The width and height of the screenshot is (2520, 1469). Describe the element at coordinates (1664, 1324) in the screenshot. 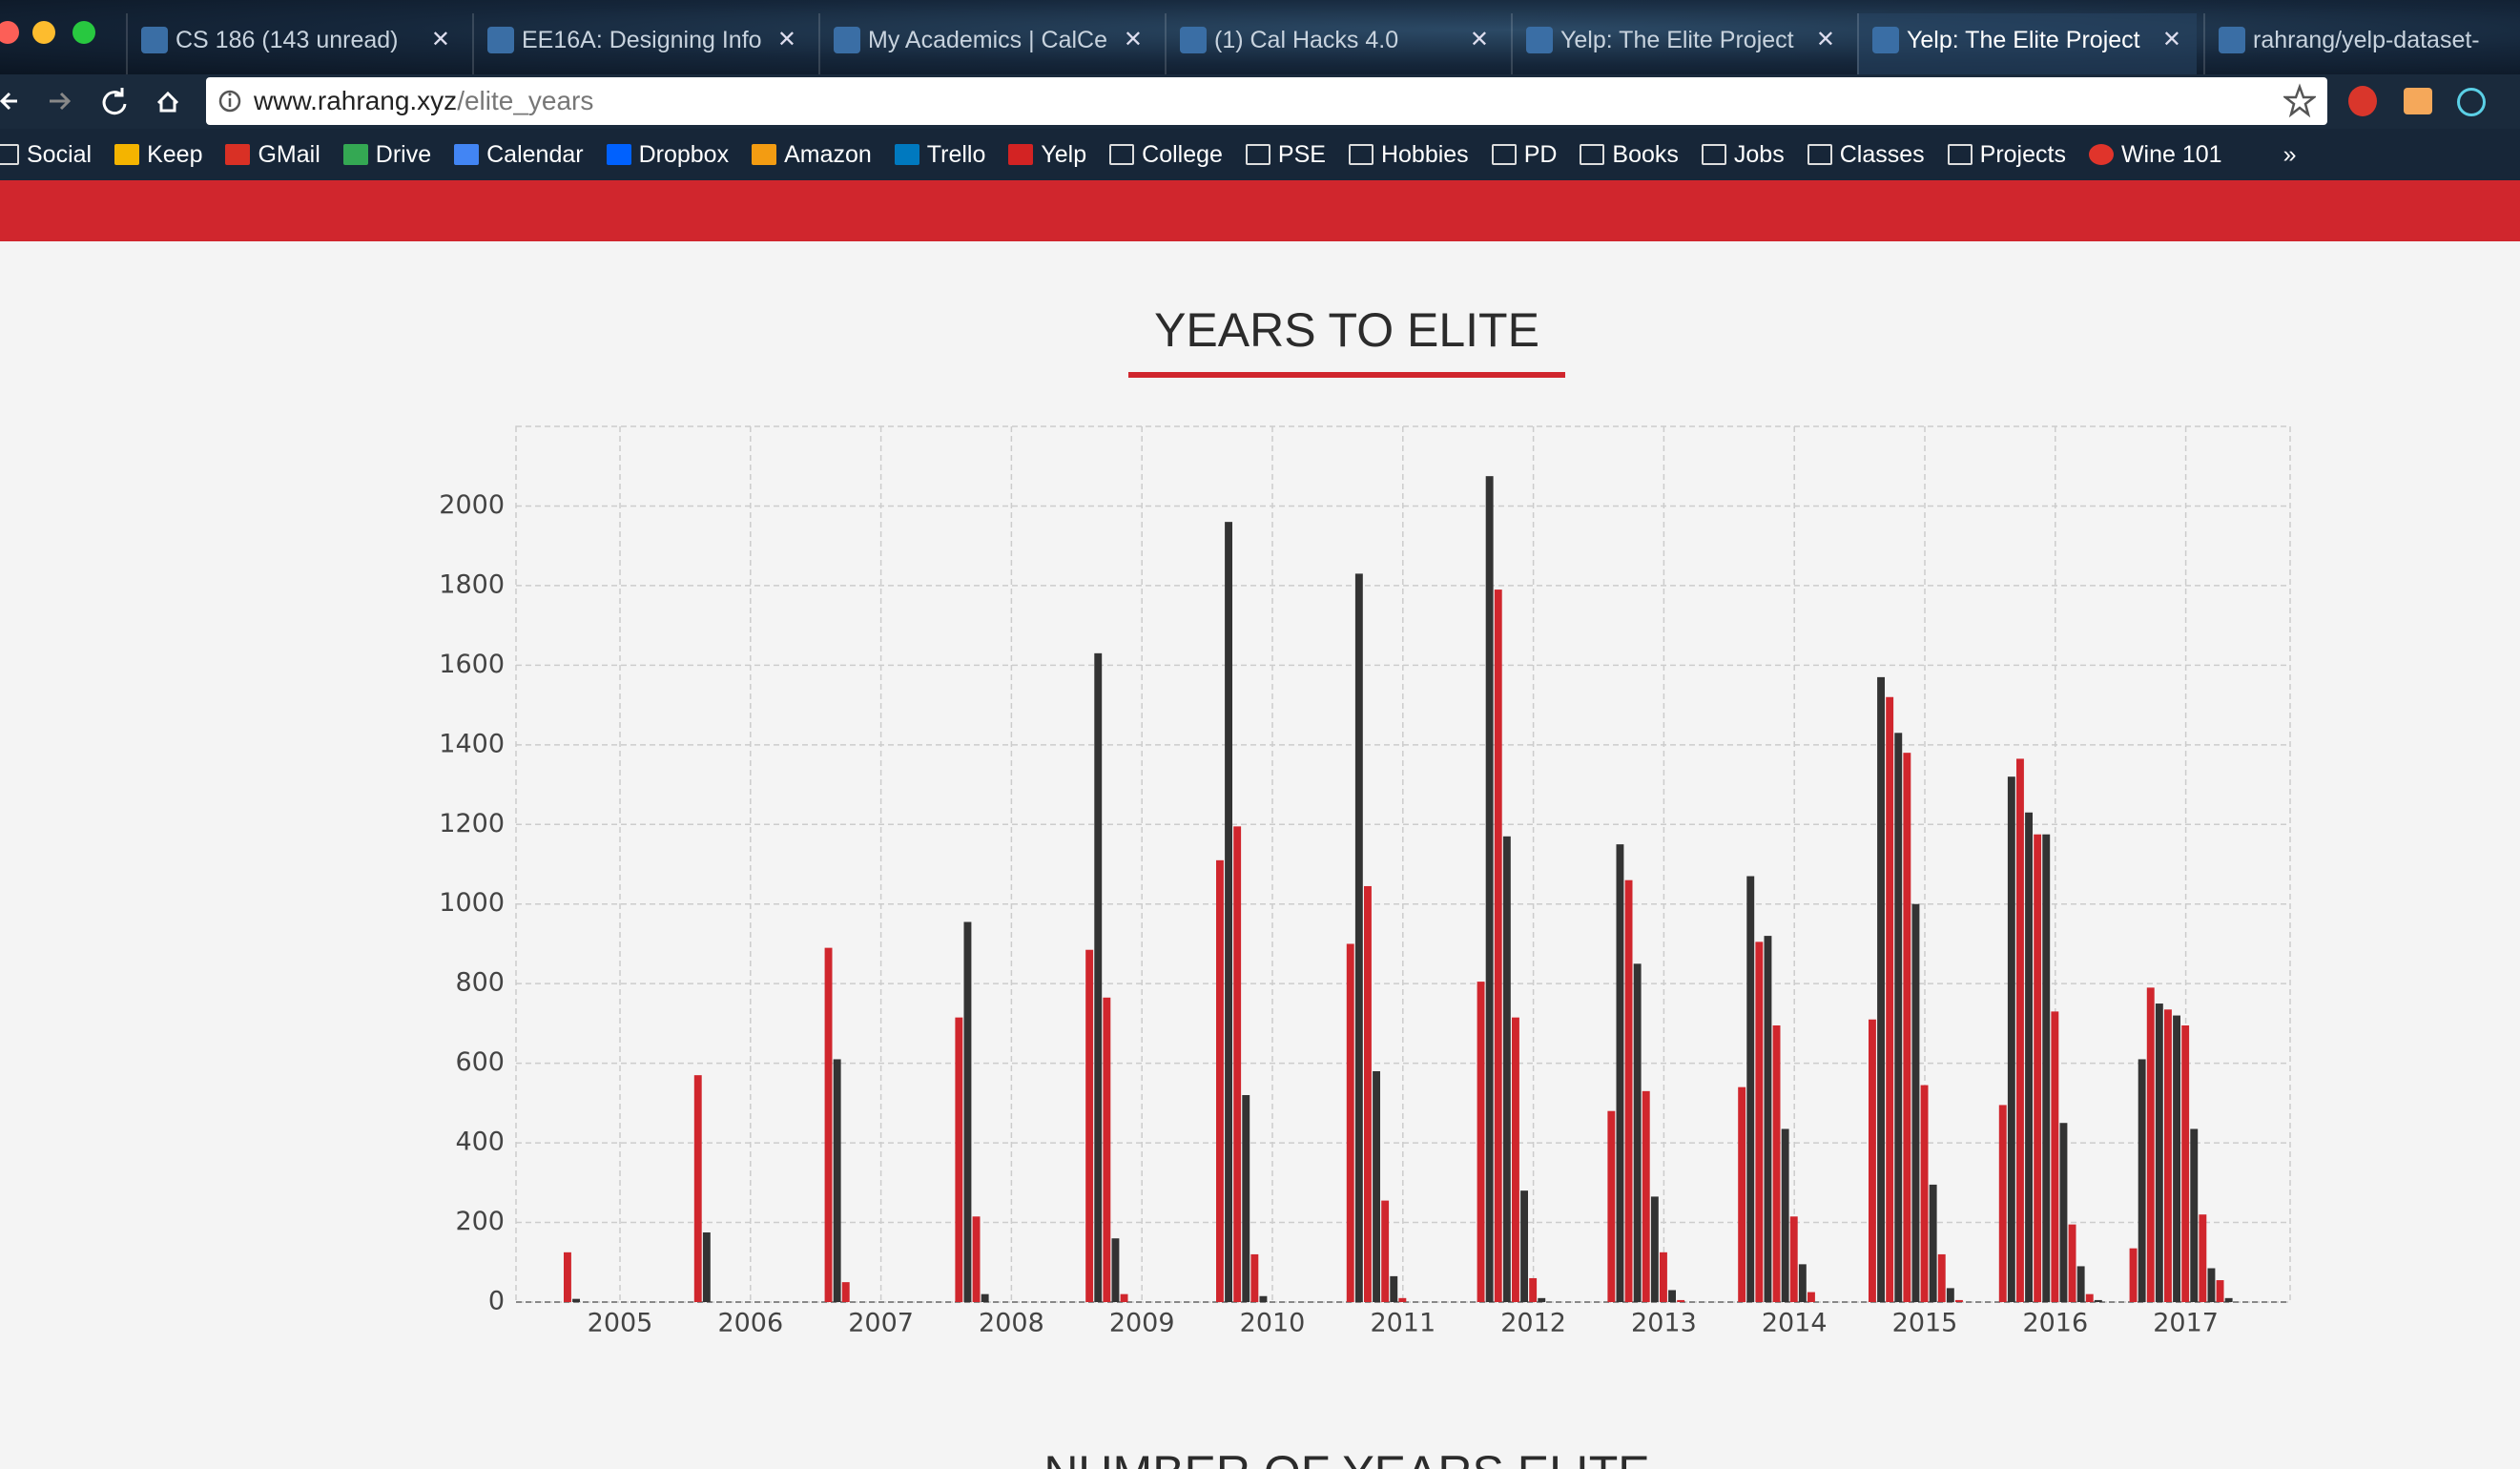

I see `x-tick-label: 2013` at that location.